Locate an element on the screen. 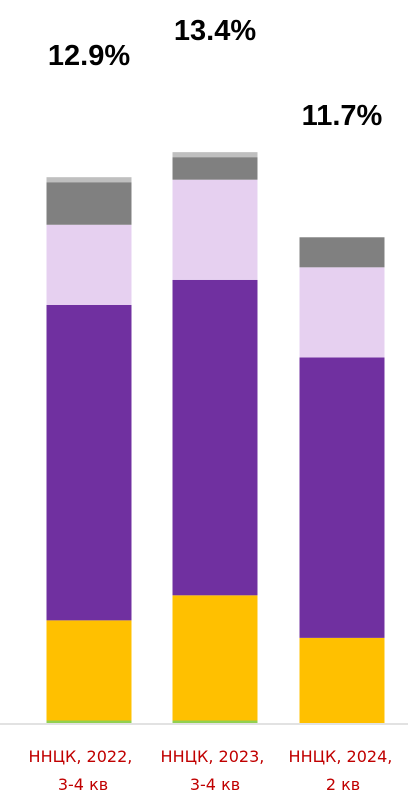 The width and height of the screenshot is (408, 795). category-label-2024-line2: 2 кв is located at coordinates (343, 784).